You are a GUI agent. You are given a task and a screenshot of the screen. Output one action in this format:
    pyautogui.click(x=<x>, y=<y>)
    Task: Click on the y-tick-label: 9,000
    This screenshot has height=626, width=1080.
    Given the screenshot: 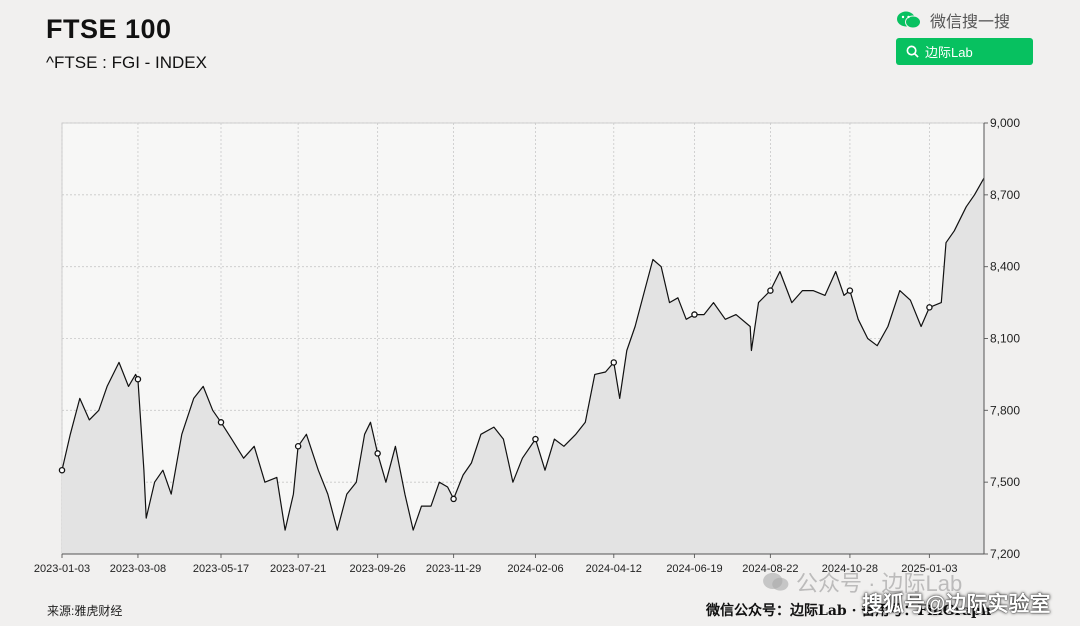 What is the action you would take?
    pyautogui.click(x=1005, y=123)
    